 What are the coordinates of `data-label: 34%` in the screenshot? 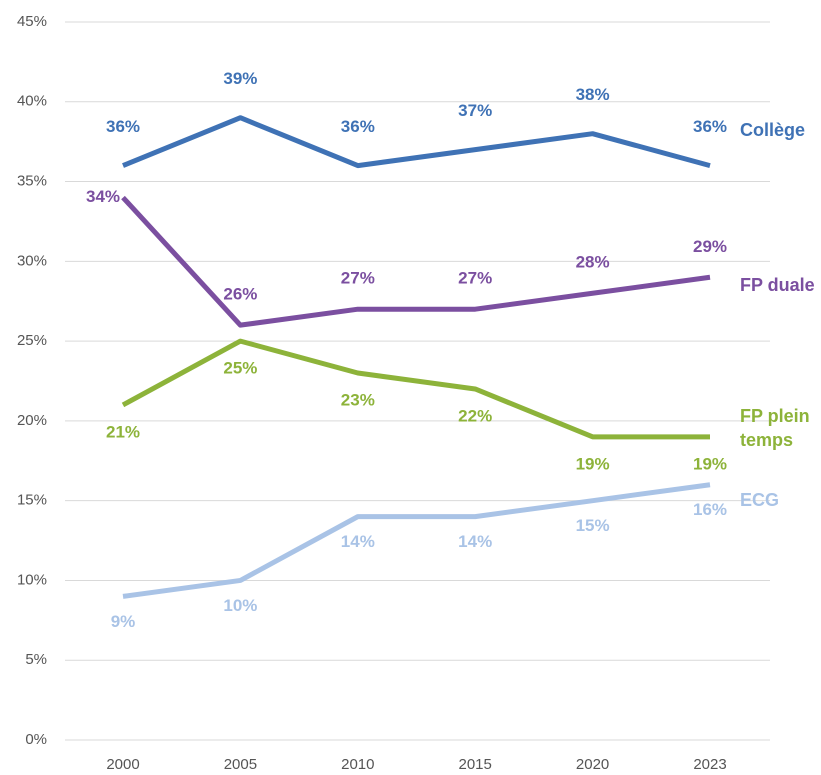 It's located at (103, 196).